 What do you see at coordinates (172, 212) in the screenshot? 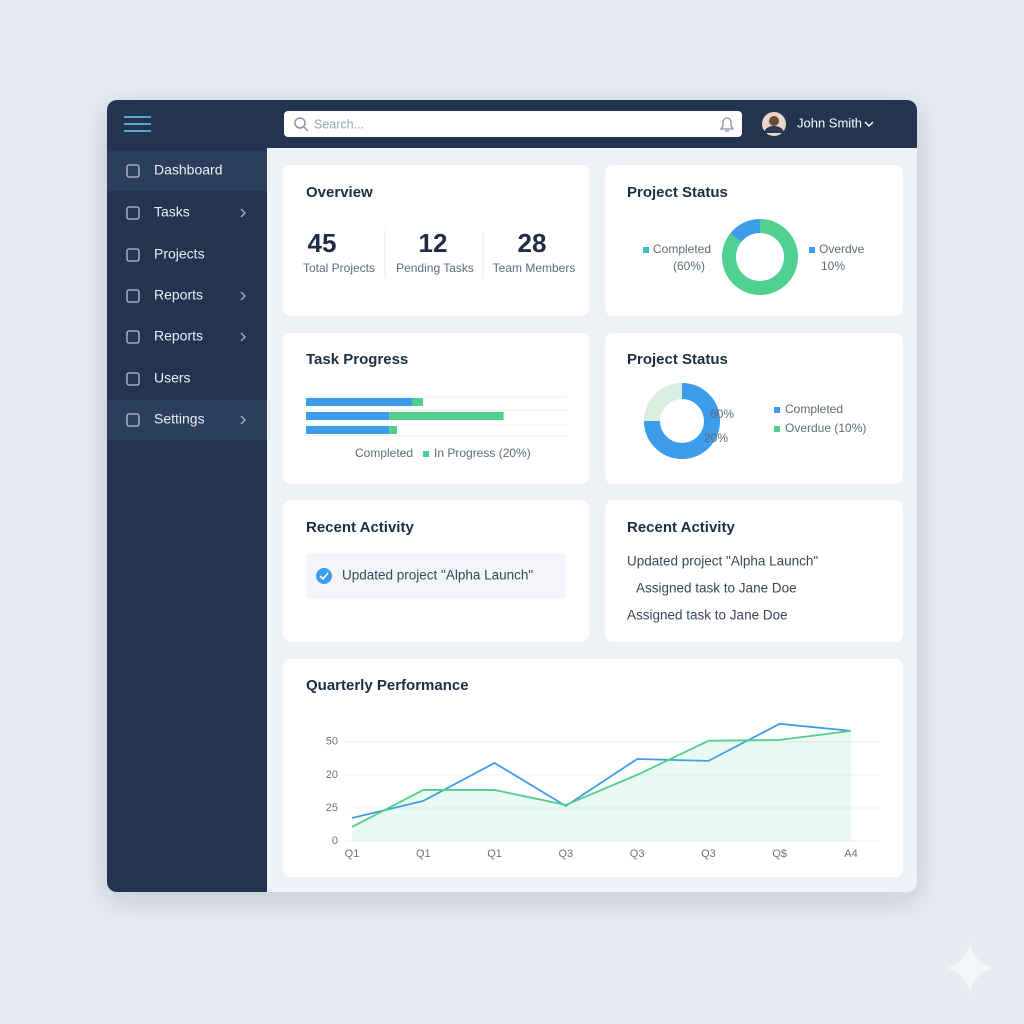
I see `menu-label: Tasks` at bounding box center [172, 212].